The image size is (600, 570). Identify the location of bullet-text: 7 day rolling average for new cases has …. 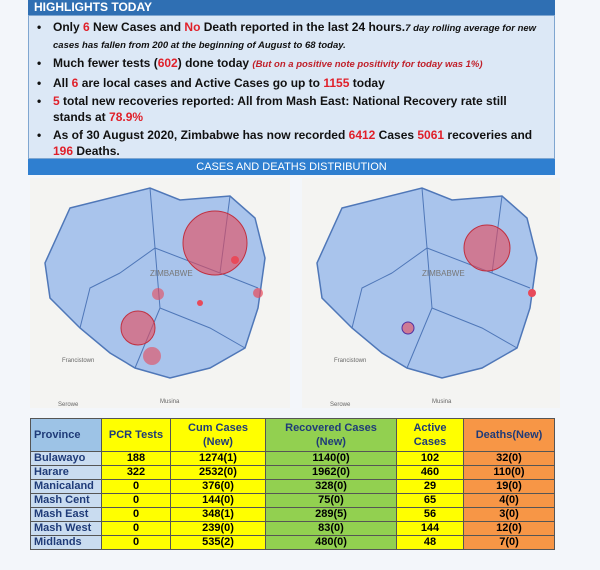
(295, 37).